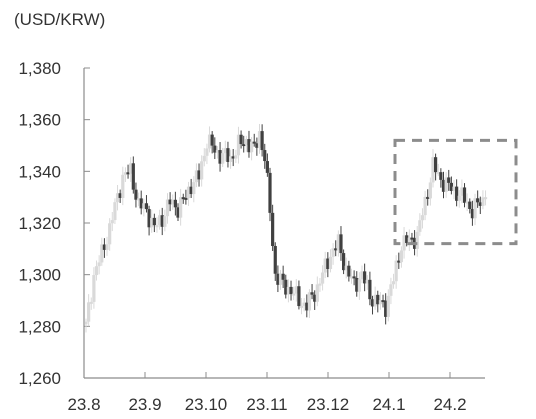 This screenshot has width=536, height=419. What do you see at coordinates (39, 378) in the screenshot?
I see `y-tick-label: 1,260` at bounding box center [39, 378].